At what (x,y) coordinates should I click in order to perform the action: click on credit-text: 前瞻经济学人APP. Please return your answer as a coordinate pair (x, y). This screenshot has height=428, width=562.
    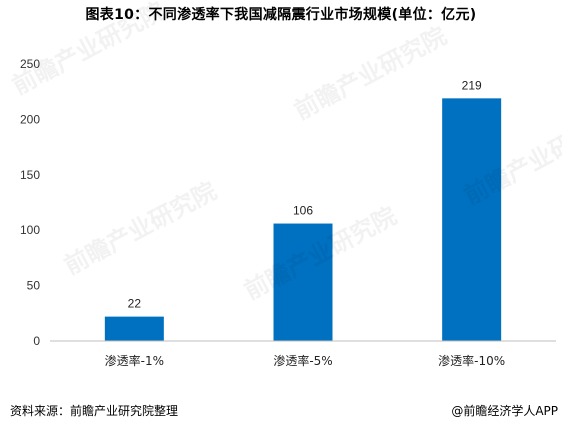
    Looking at the image, I should click on (510, 411).